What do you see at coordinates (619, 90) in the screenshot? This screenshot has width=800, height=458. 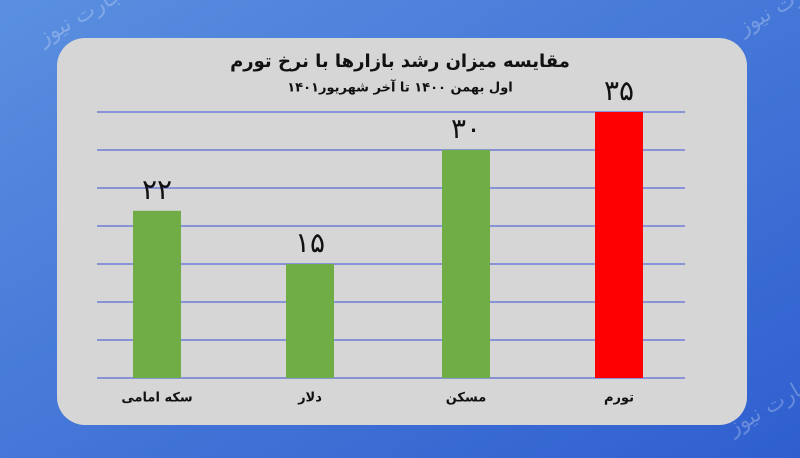 I see `data-label: ۳۵` at bounding box center [619, 90].